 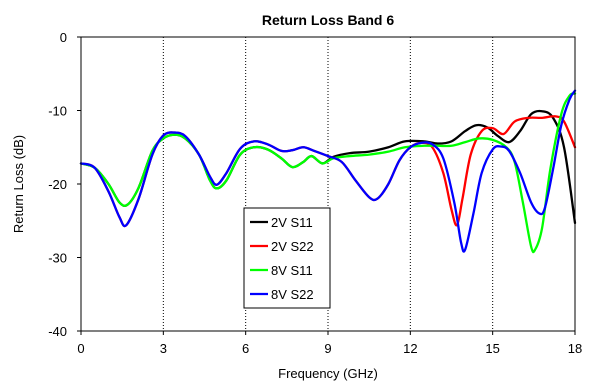 I want to click on x-tick-label: 0, so click(x=80, y=348).